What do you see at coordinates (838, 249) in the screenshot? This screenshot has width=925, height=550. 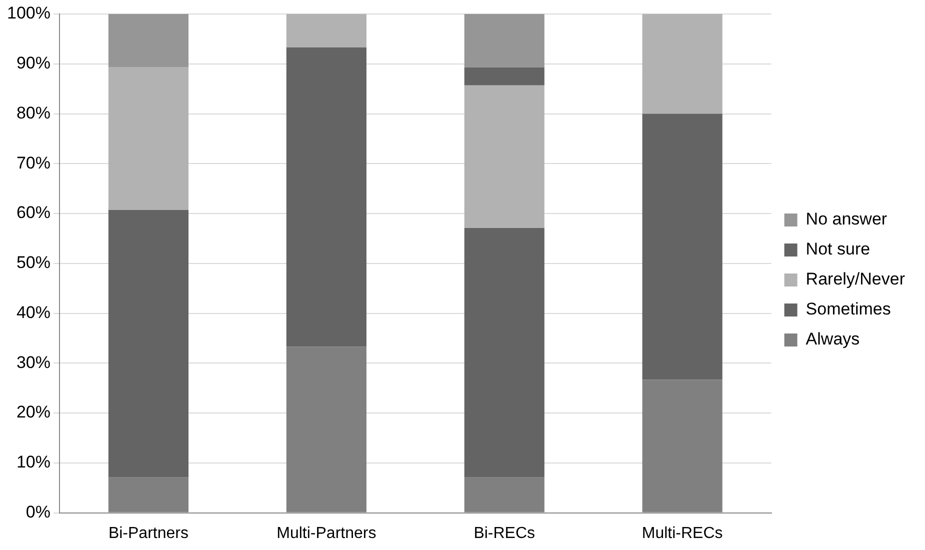 I see `legend-label: Not sure` at bounding box center [838, 249].